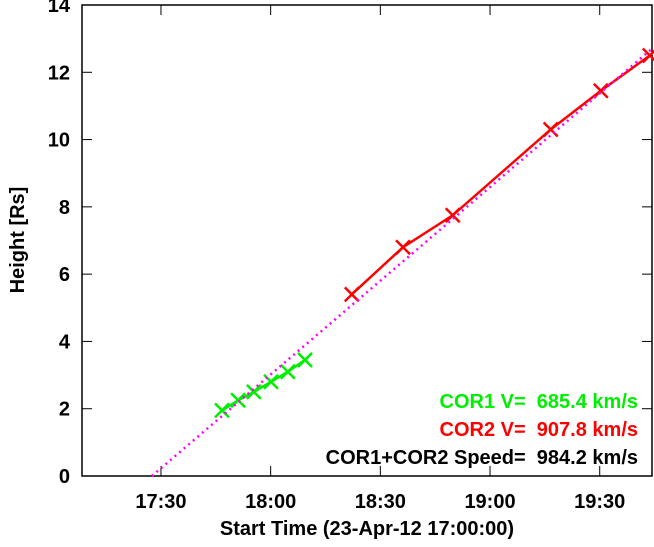 The height and width of the screenshot is (547, 654). I want to click on y-tick-label: 8, so click(64, 208).